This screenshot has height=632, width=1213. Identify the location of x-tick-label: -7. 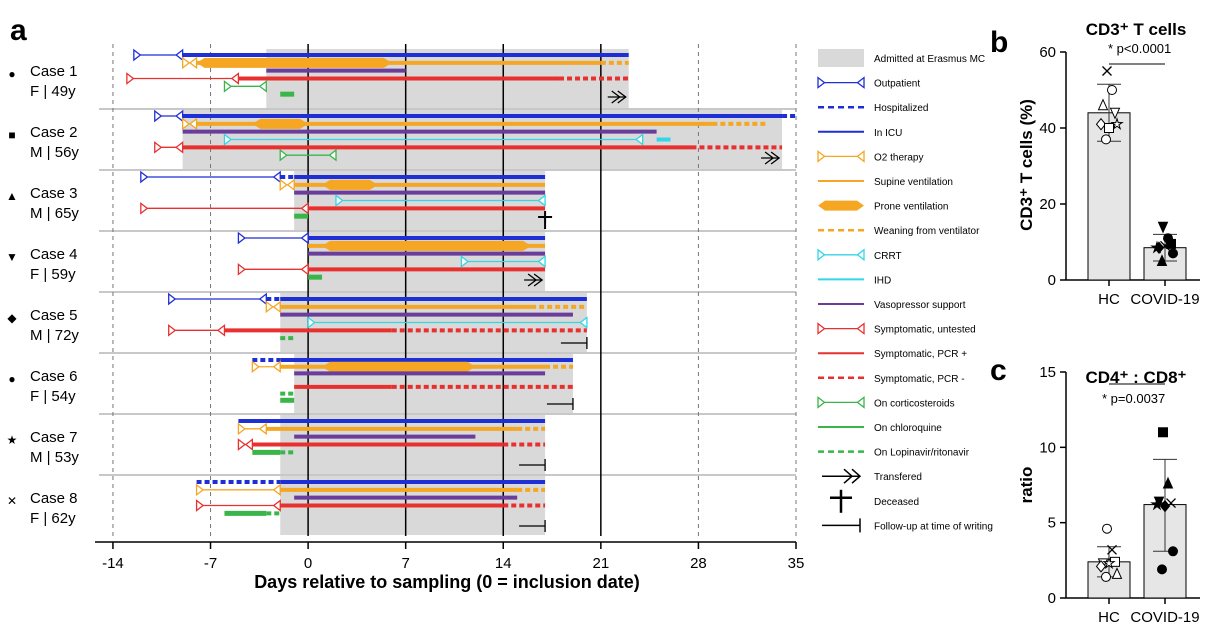
(210, 563).